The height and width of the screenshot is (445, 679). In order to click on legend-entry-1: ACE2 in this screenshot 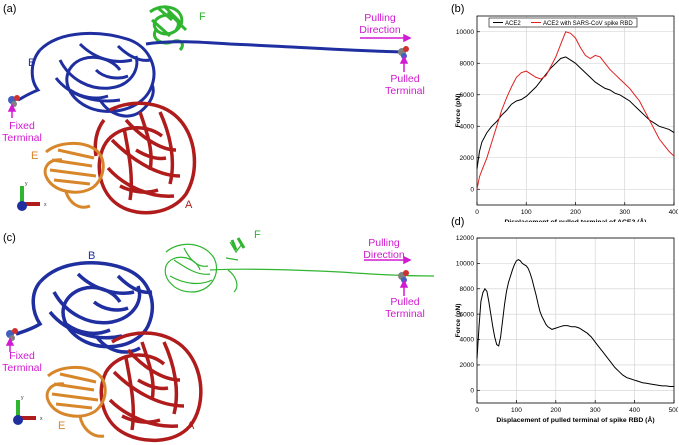, I will do `click(513, 24)`.